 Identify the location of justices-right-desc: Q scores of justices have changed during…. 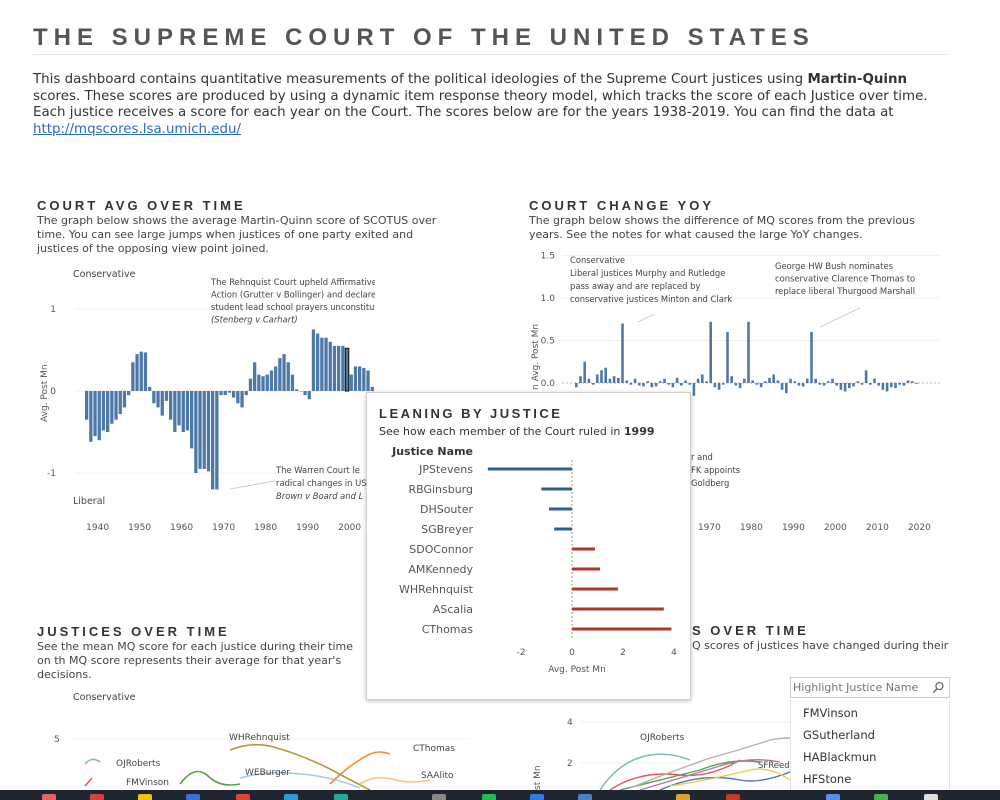
(820, 645).